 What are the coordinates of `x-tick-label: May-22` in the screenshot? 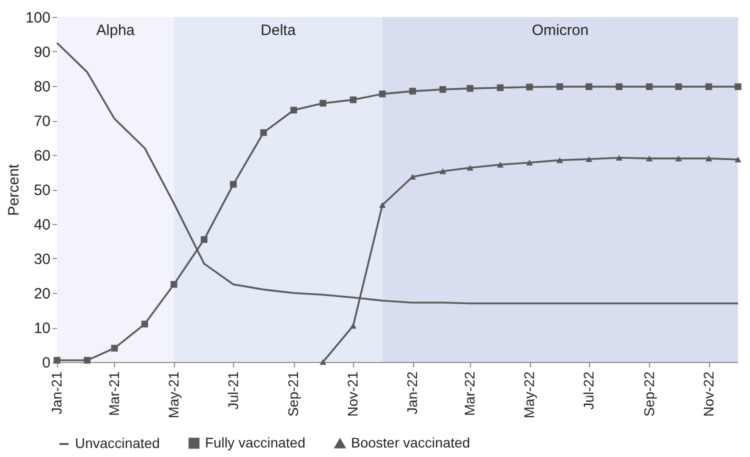 It's located at (529, 394).